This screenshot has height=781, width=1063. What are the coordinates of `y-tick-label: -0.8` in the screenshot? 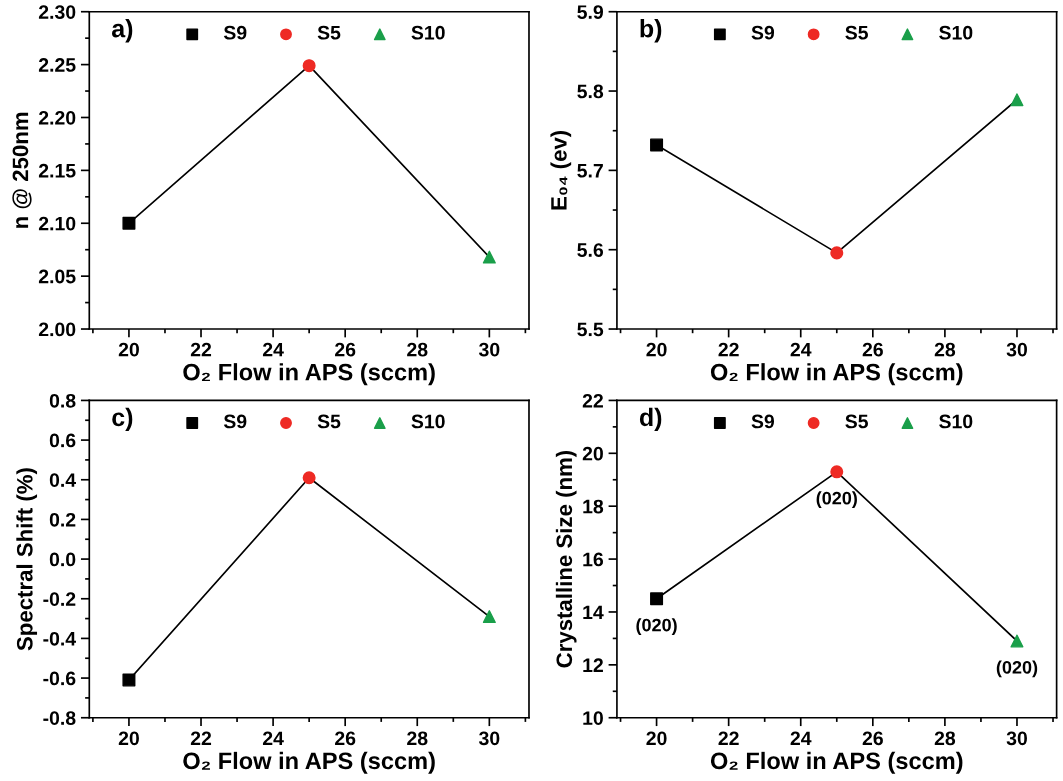 It's located at (59, 718).